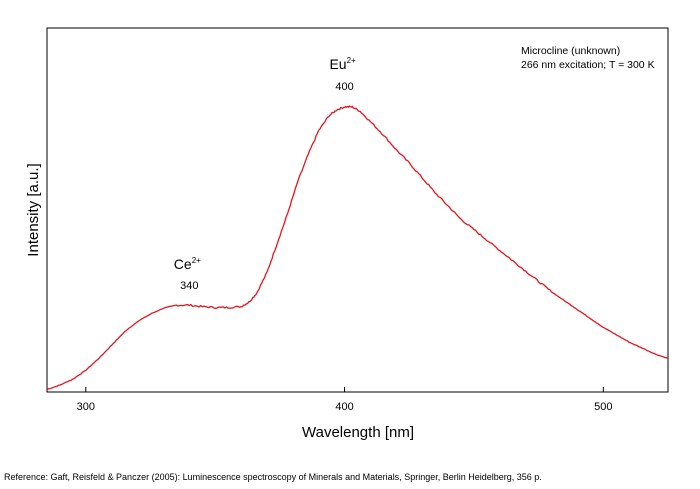 This screenshot has height=489, width=700. Describe the element at coordinates (344, 407) in the screenshot. I see `x-tick-label-1: 400` at that location.